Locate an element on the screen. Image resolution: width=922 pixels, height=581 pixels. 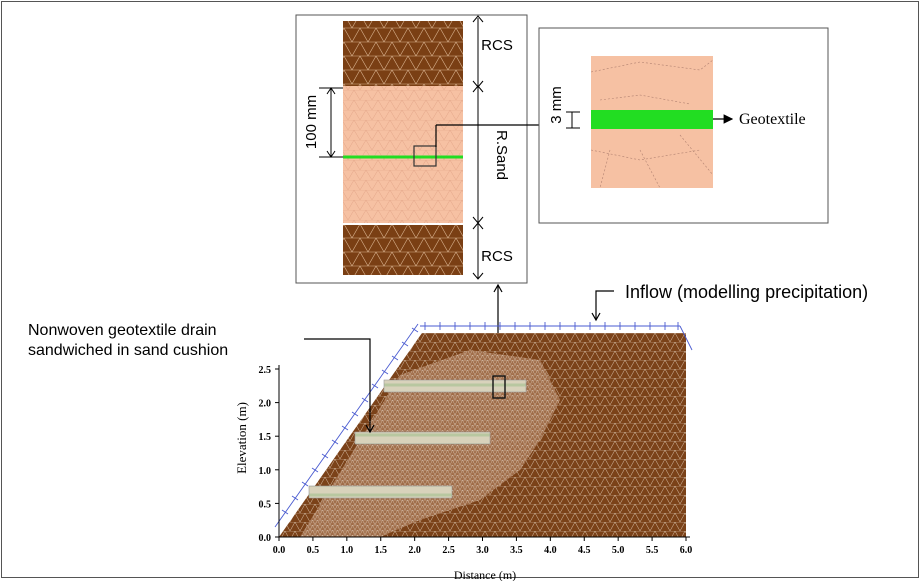
reinforced-sand-layer is located at coordinates (403, 154).